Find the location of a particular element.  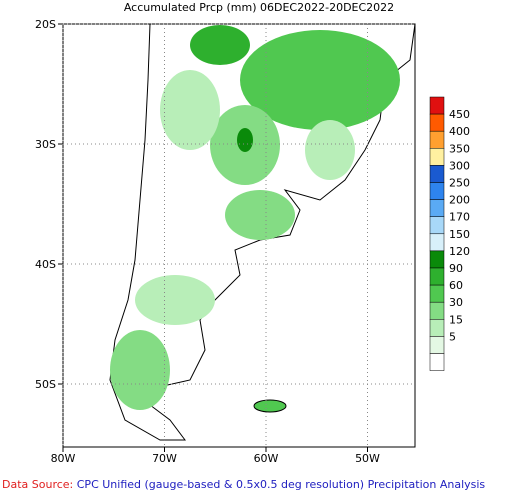

source-label: Data Source: is located at coordinates (37, 484).